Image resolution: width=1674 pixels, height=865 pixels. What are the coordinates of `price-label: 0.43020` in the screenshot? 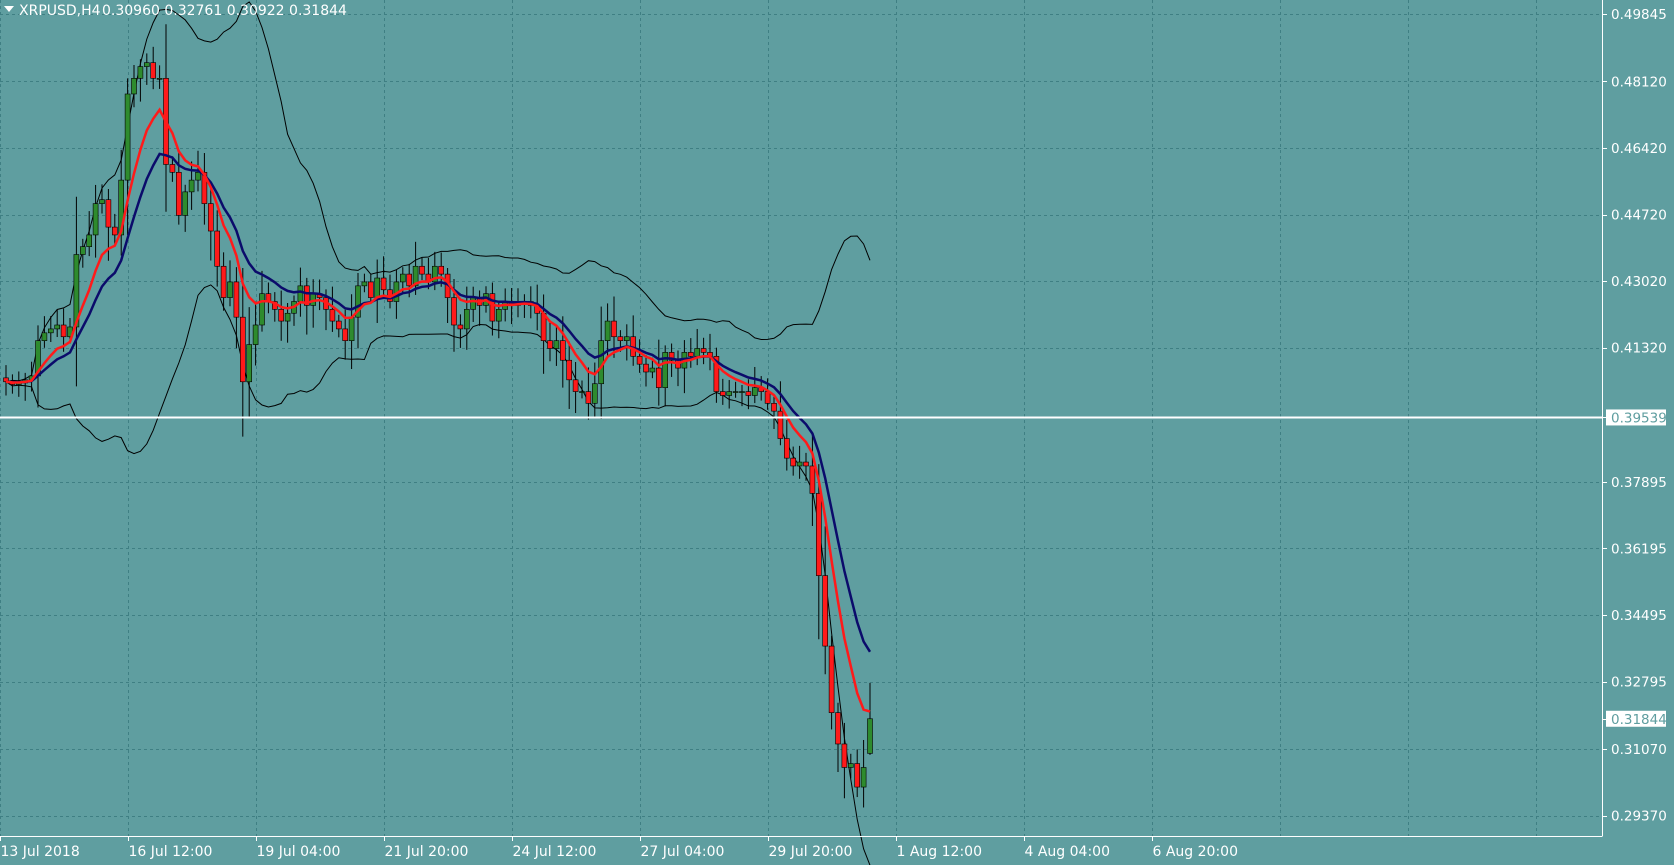 It's located at (1639, 282).